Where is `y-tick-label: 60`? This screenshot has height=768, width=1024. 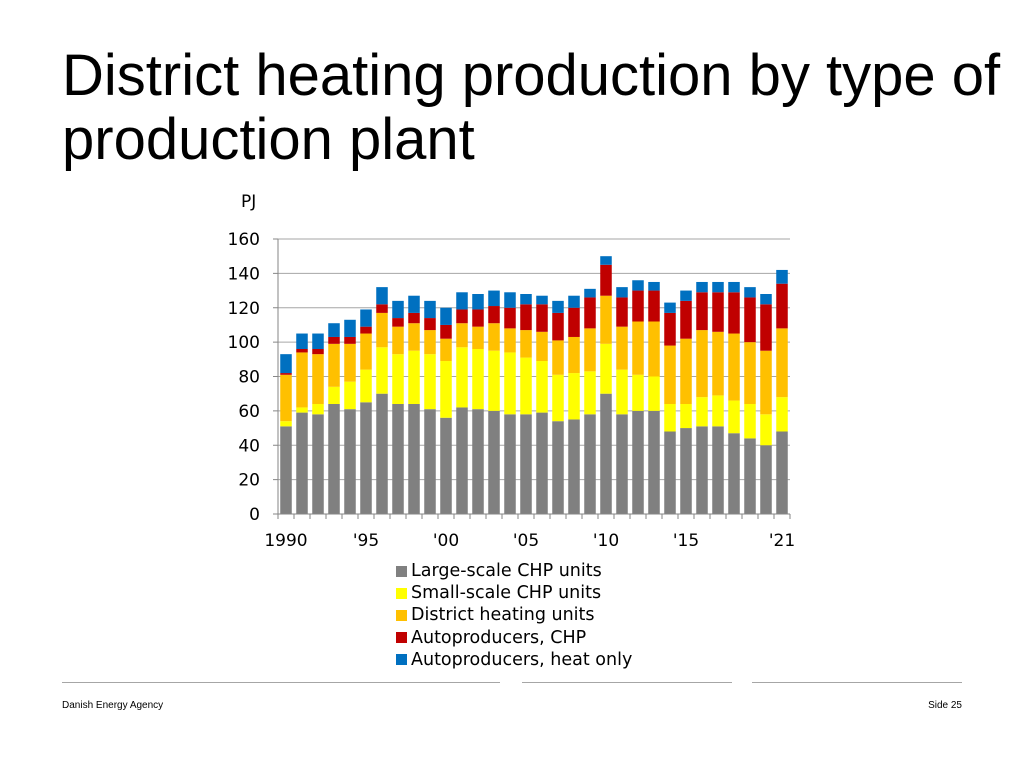
y-tick-label: 60 is located at coordinates (249, 412).